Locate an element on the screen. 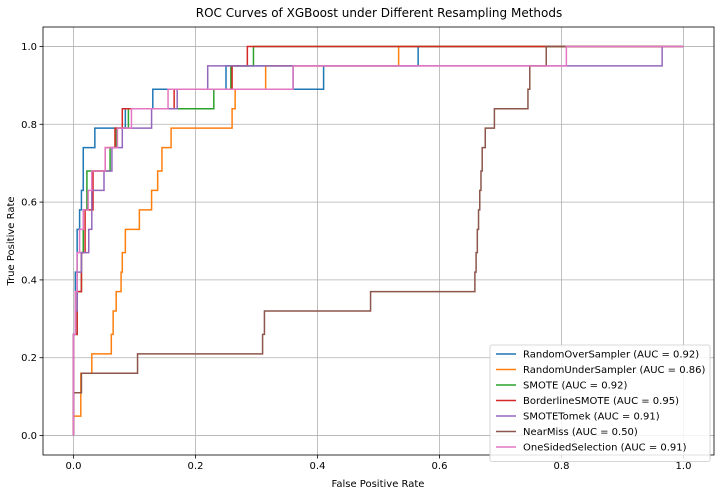 This screenshot has width=721, height=496. legend-box is located at coordinates (600, 403).